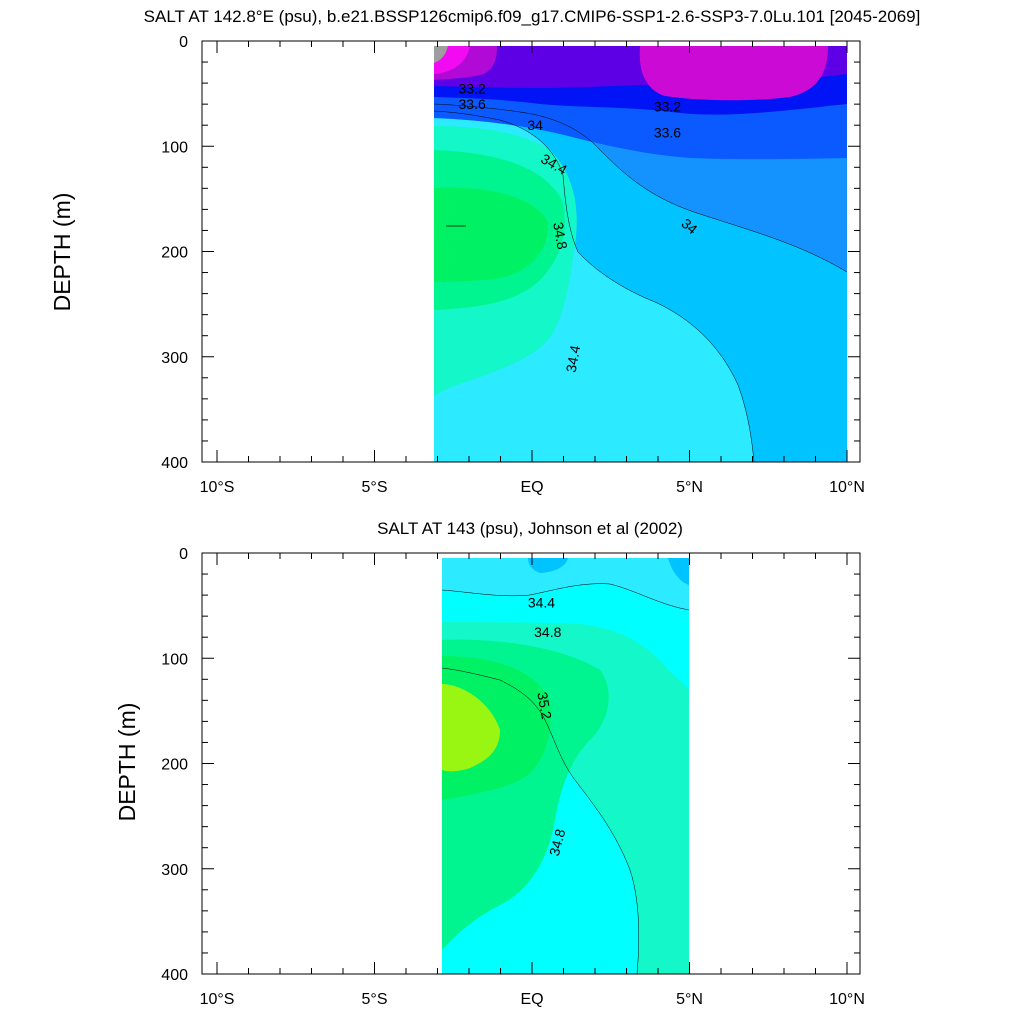 Image resolution: width=1024 pixels, height=1024 pixels. Describe the element at coordinates (548, 725) in the screenshot. I see `contour-labels: 34.4 34.8 35.2 34.8` at that location.